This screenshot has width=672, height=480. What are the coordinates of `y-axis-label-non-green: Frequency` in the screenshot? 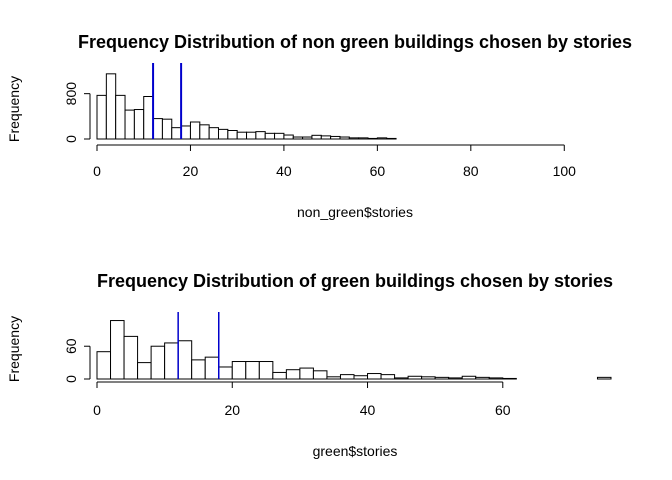 It's located at (14, 109).